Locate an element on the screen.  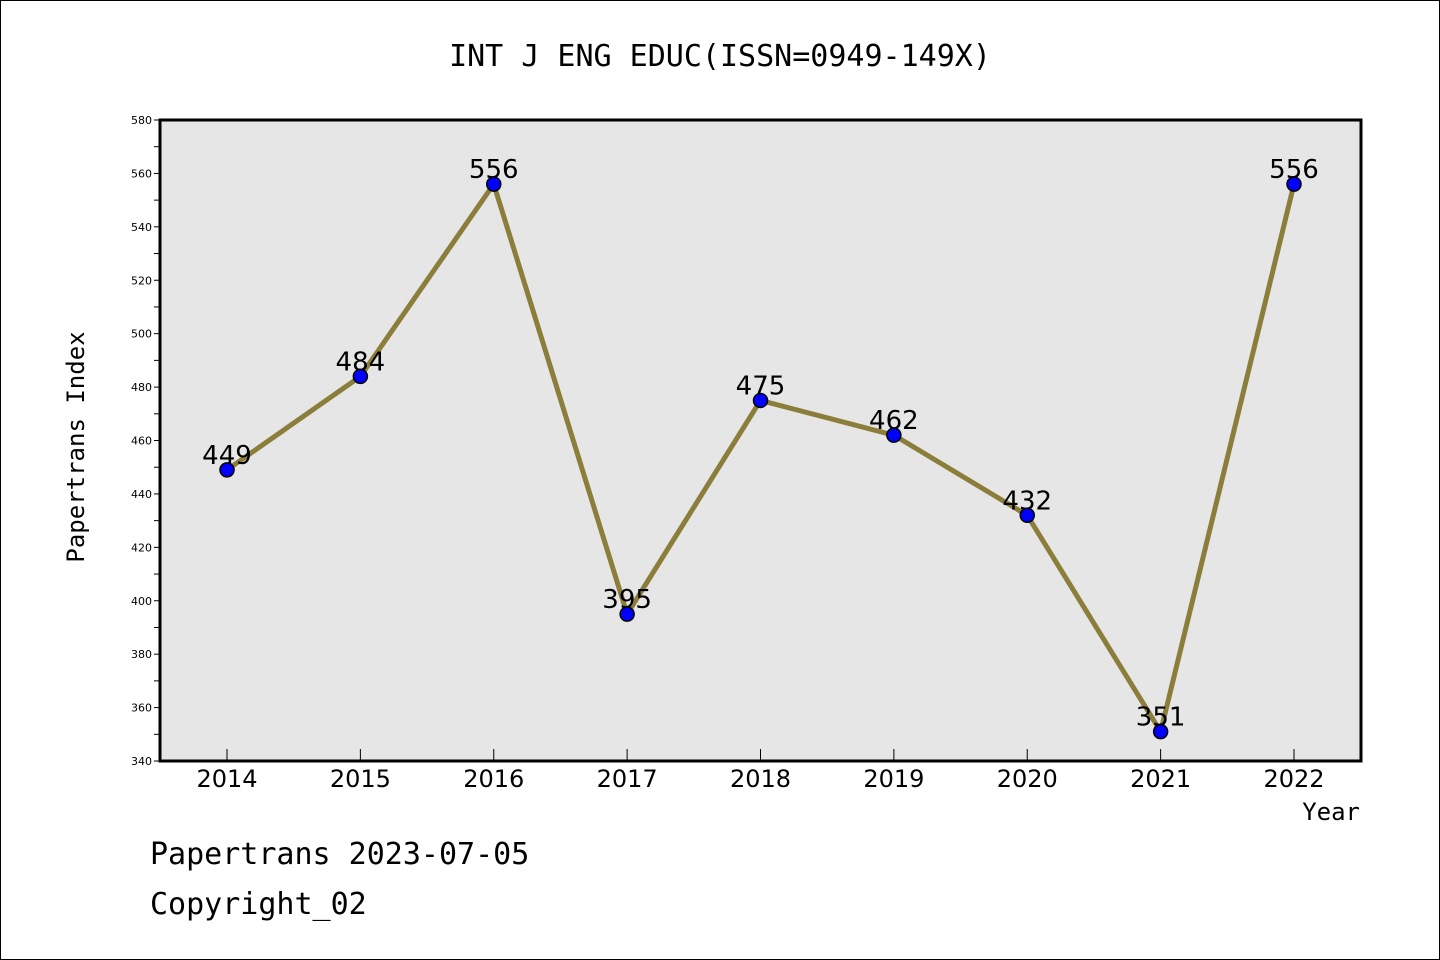
x-tick-label: 2017 is located at coordinates (627, 779).